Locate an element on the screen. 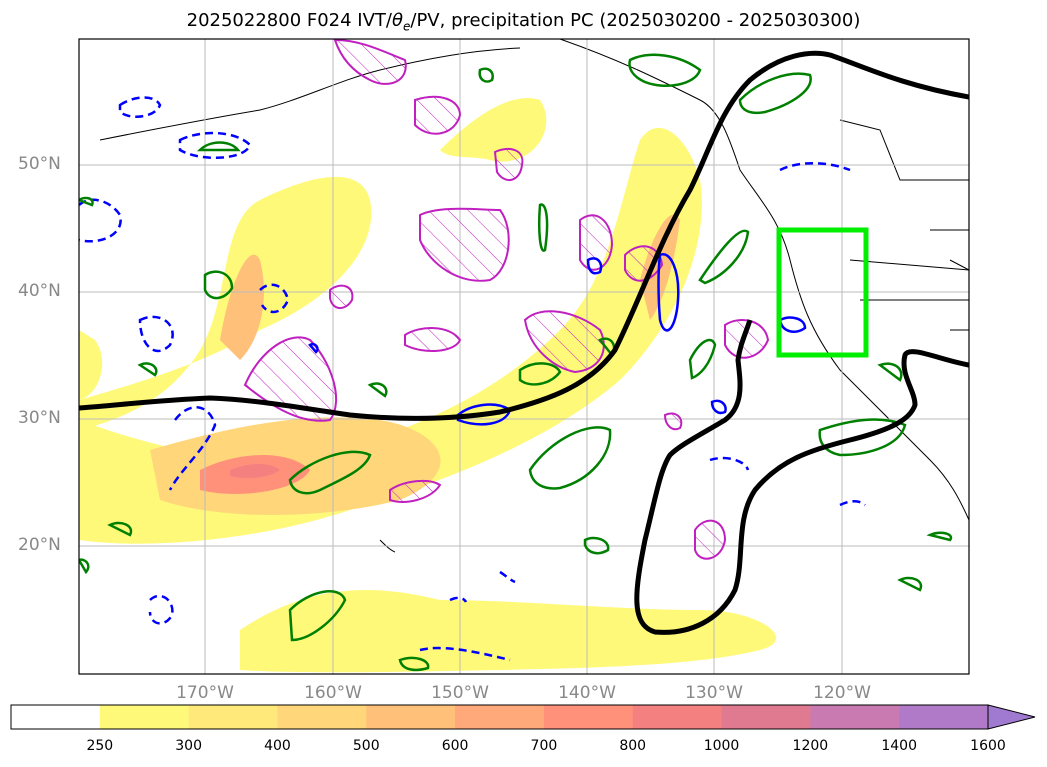 The width and height of the screenshot is (1047, 767). colorbar-tick-label: 800 is located at coordinates (633, 746).